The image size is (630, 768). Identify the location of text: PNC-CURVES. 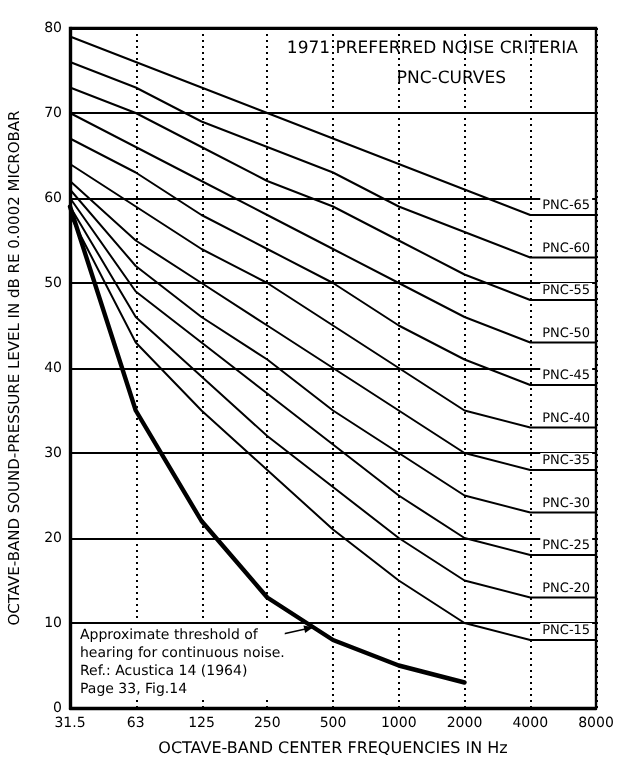
(451, 79).